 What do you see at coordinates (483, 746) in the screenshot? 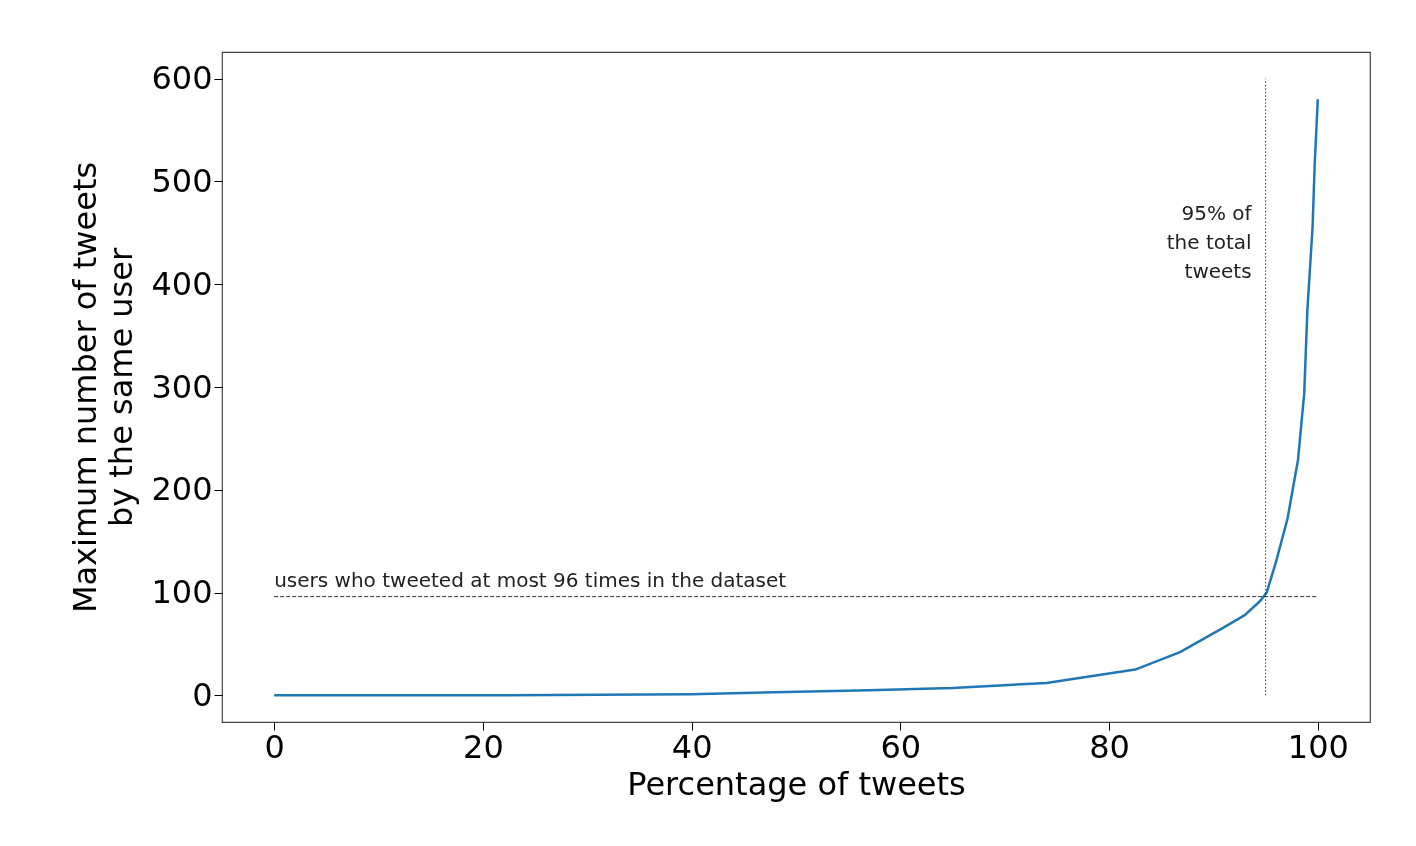
I see `x-tick-label: 20` at bounding box center [483, 746].